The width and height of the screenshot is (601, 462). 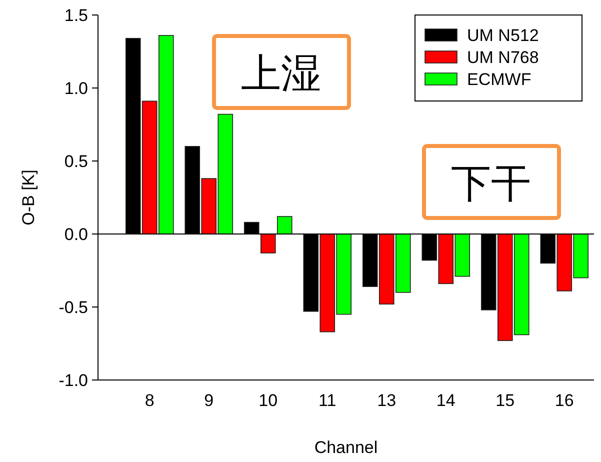 I want to click on x-axis-title: Channel, so click(x=346, y=447).